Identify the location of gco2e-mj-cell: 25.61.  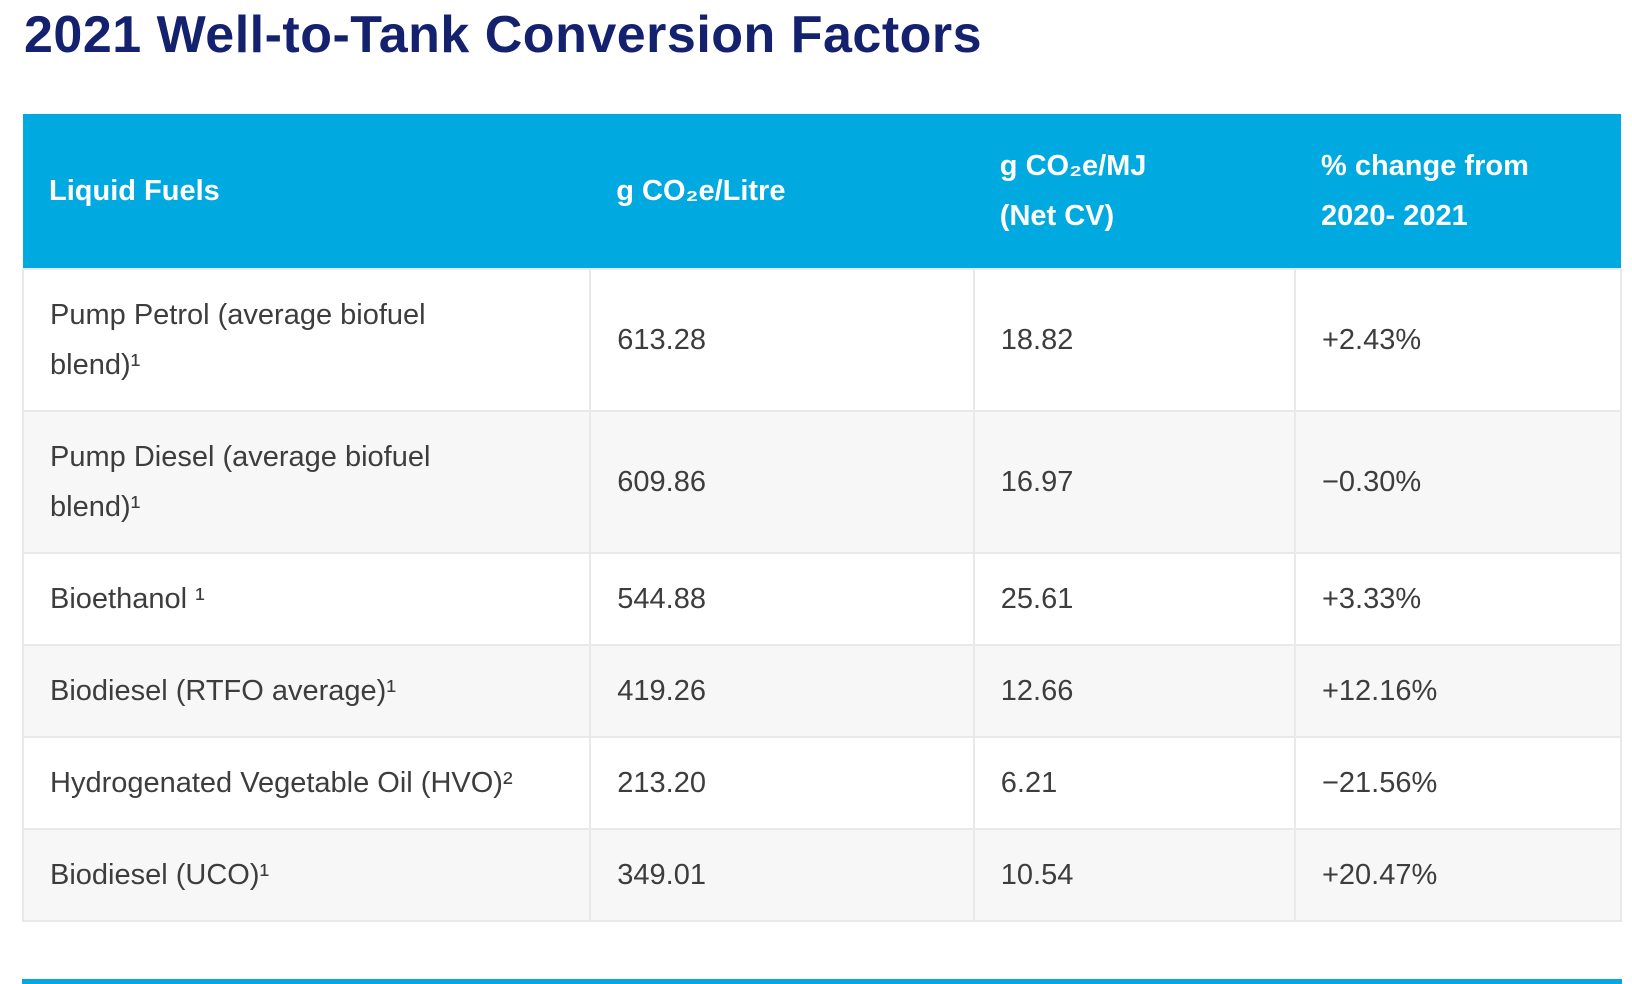
(1134, 599).